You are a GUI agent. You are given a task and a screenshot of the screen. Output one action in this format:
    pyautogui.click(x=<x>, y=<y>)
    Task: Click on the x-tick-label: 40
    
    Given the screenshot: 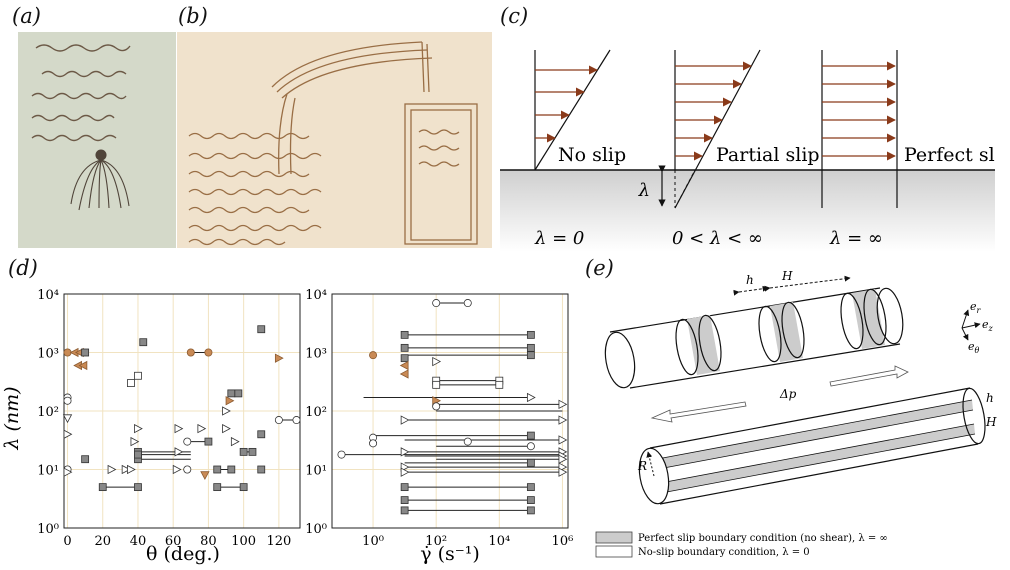 What is the action you would take?
    pyautogui.click(x=138, y=541)
    